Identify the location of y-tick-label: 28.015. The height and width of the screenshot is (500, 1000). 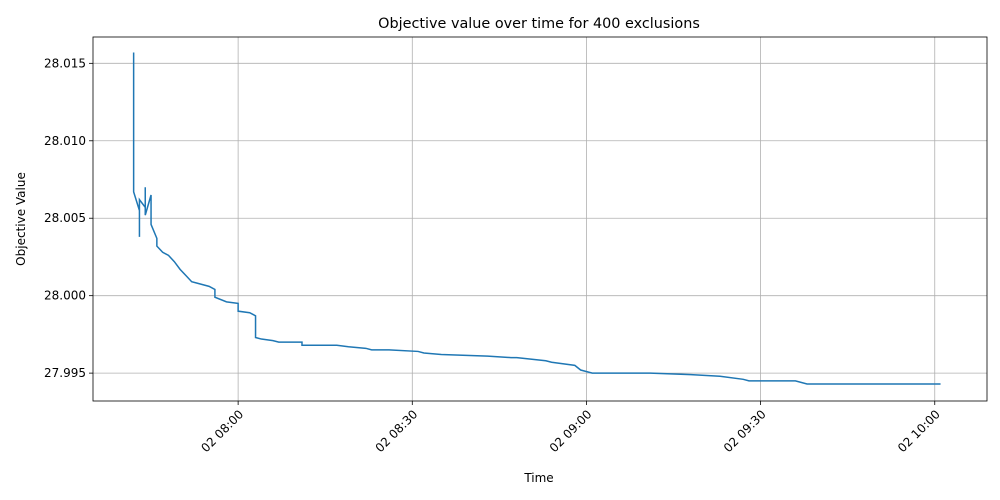
(65, 63).